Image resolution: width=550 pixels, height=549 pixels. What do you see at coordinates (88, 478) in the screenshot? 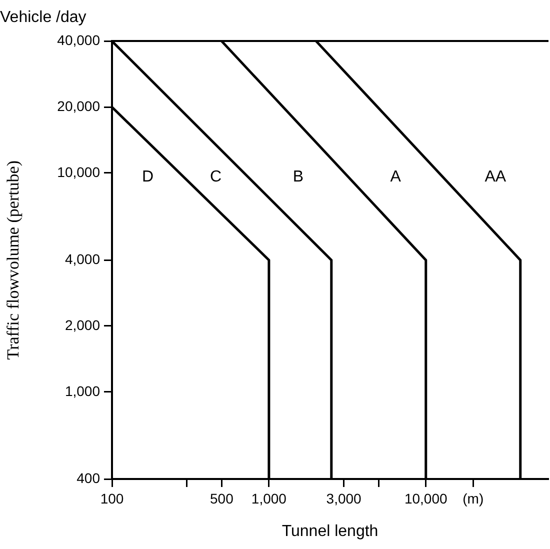
I see `y-tick-label: 400` at bounding box center [88, 478].